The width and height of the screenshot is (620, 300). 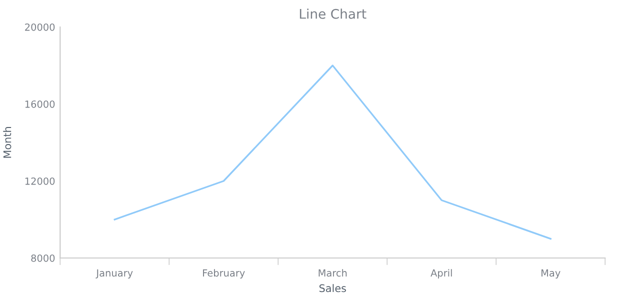 I want to click on chart-title: Line Chart, so click(x=333, y=13).